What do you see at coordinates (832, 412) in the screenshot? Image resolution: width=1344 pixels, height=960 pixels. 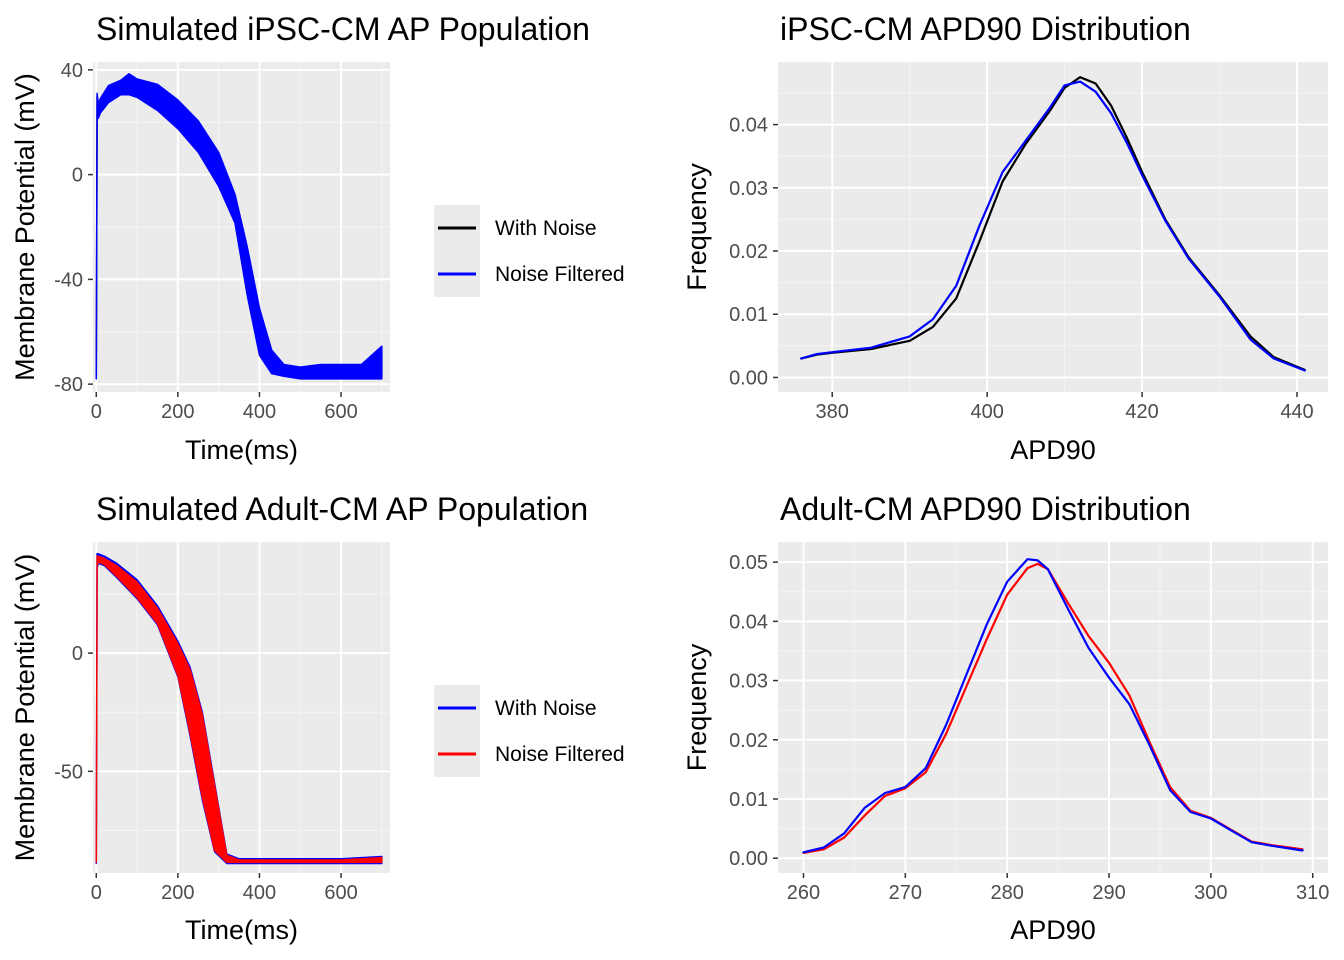 I see `x-tick-label: 380` at bounding box center [832, 412].